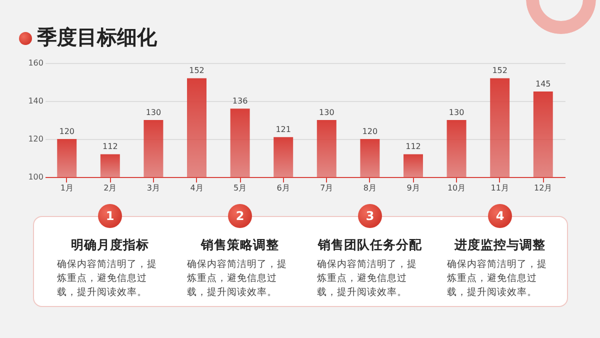 This screenshot has width=600, height=338. Describe the element at coordinates (370, 216) in the screenshot. I see `text: 3` at that location.